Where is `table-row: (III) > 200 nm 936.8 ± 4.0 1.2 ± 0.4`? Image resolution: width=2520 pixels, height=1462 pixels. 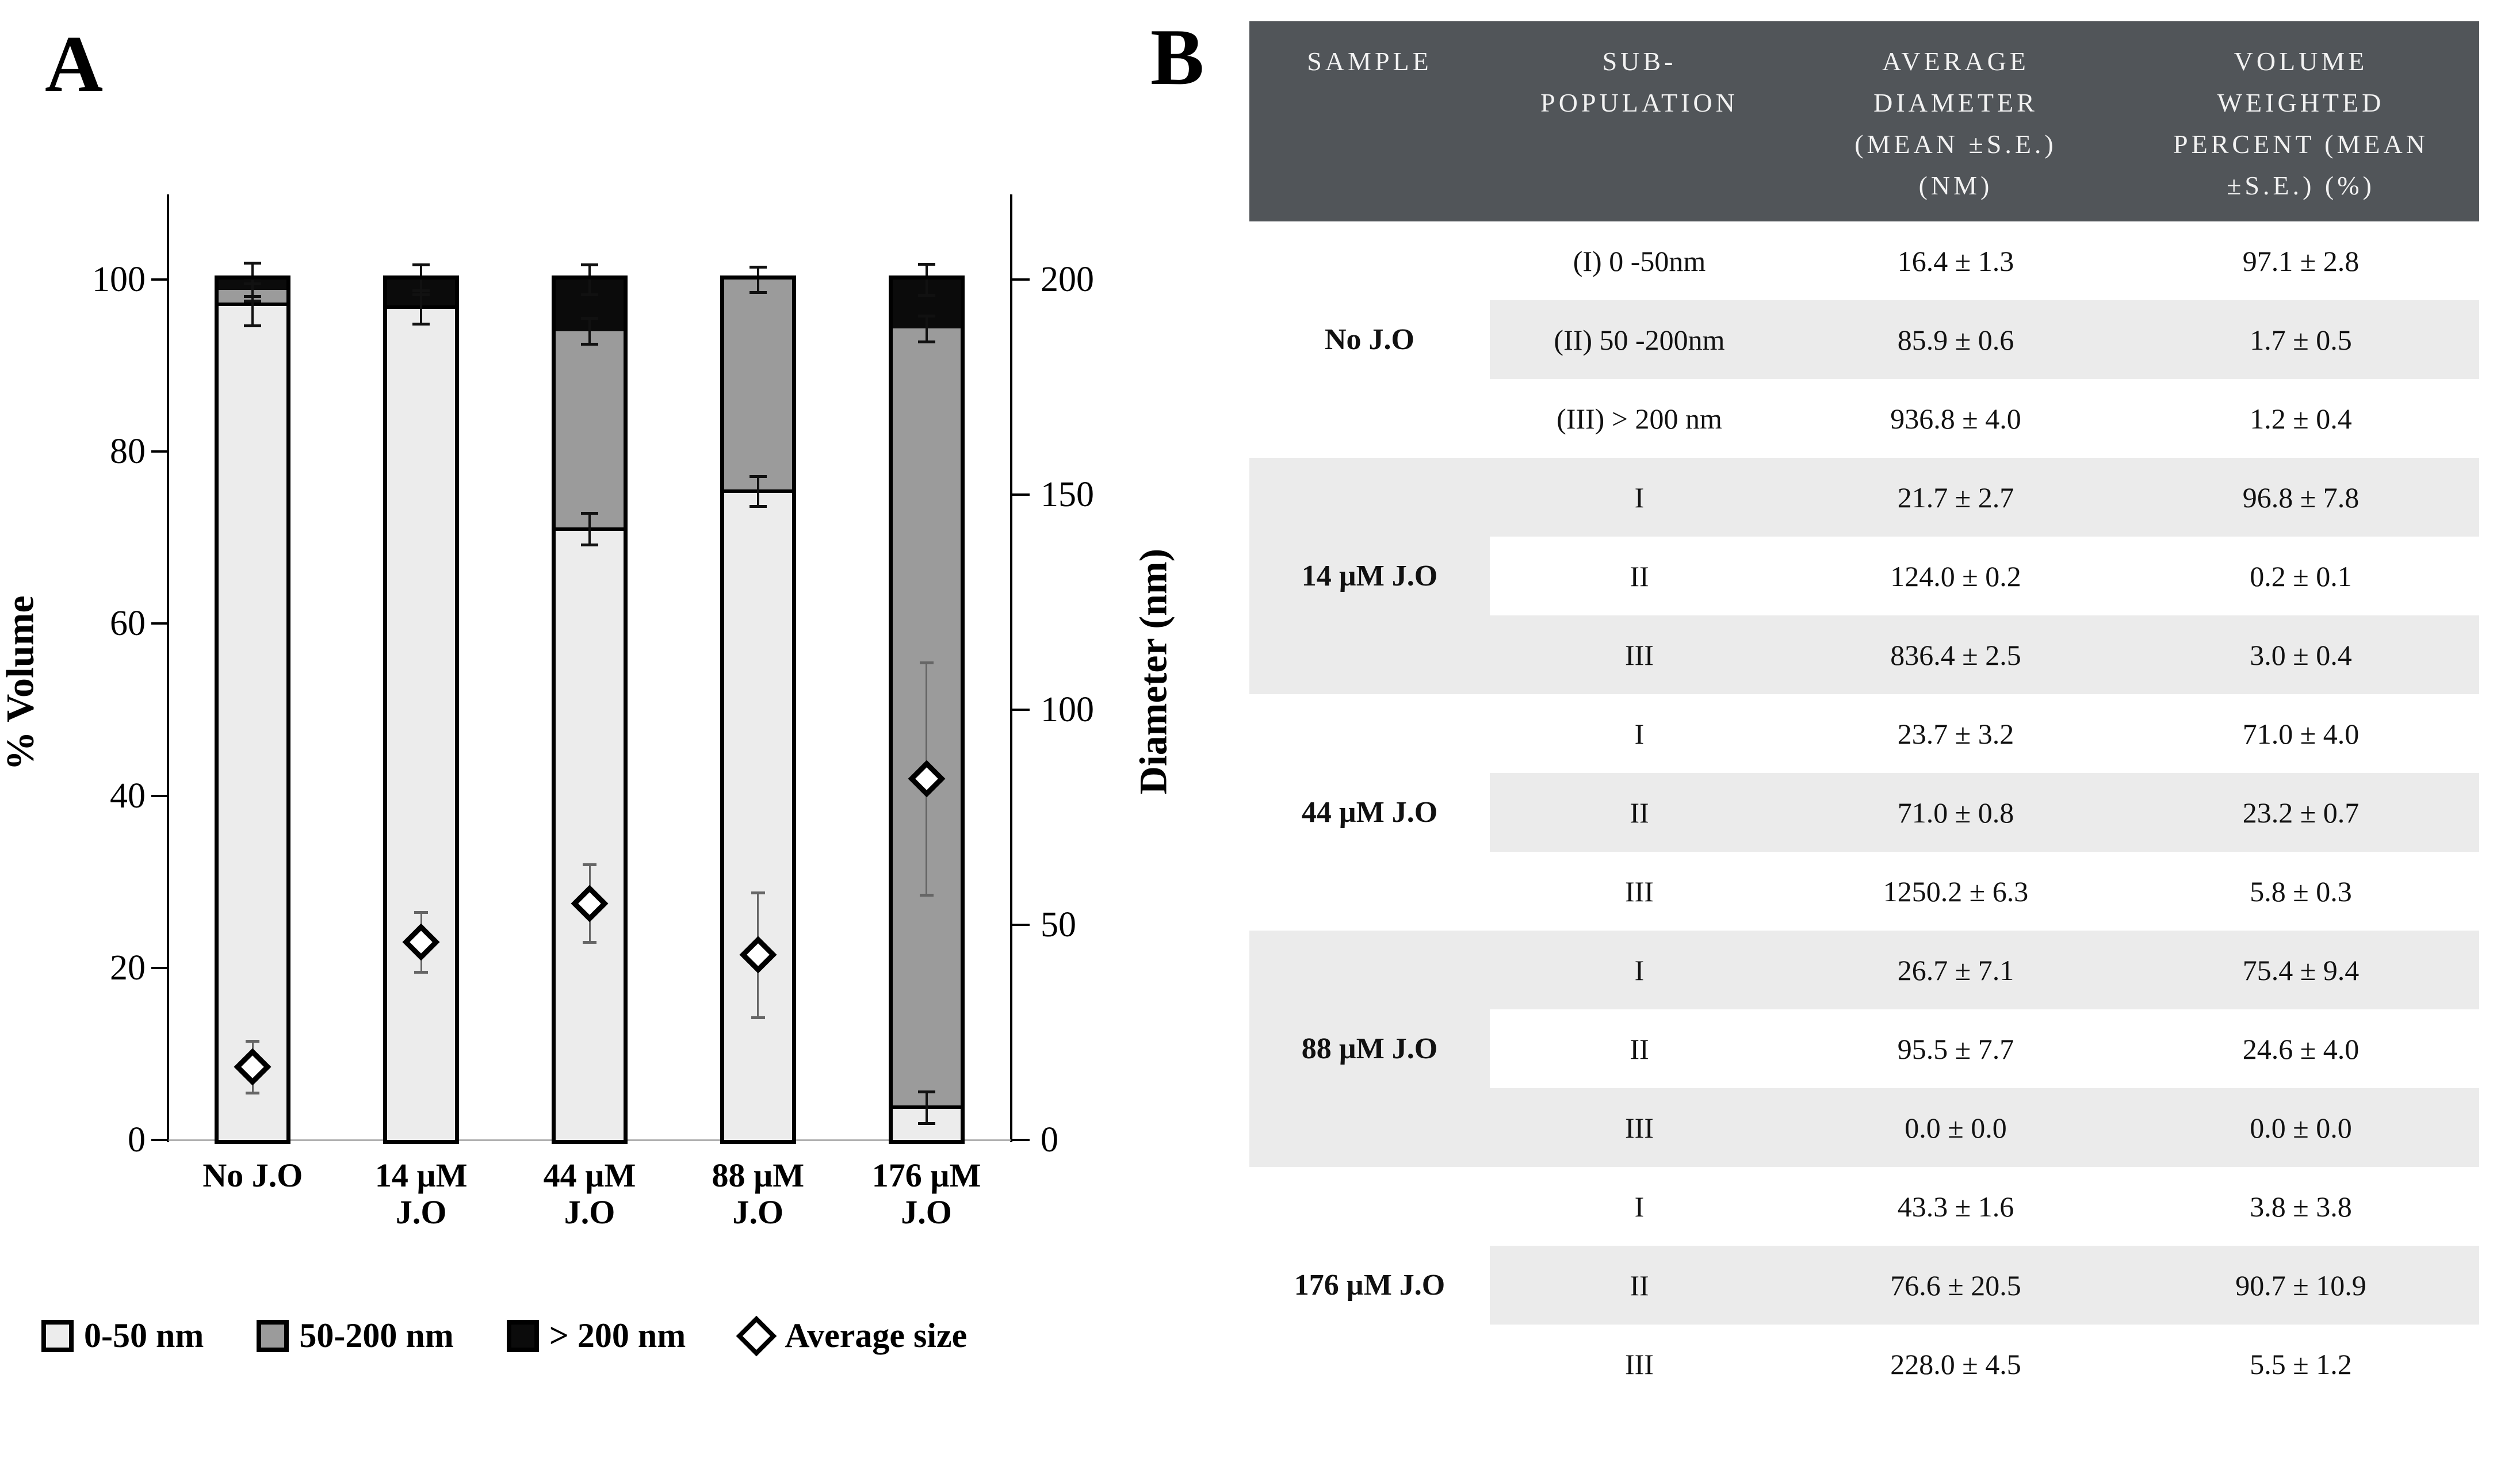
table-row: (III) > 200 nm 936.8 ± 4.0 1.2 ± 0.4 is located at coordinates (1864, 419).